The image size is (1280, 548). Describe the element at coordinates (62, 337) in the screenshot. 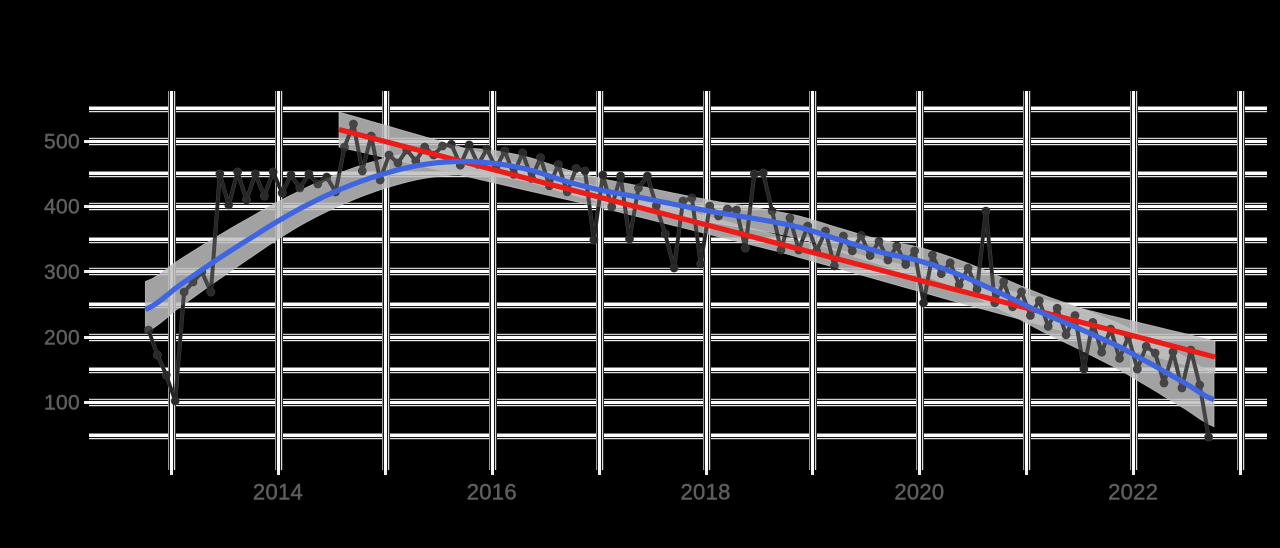

I see `svg-text: 200` at that location.